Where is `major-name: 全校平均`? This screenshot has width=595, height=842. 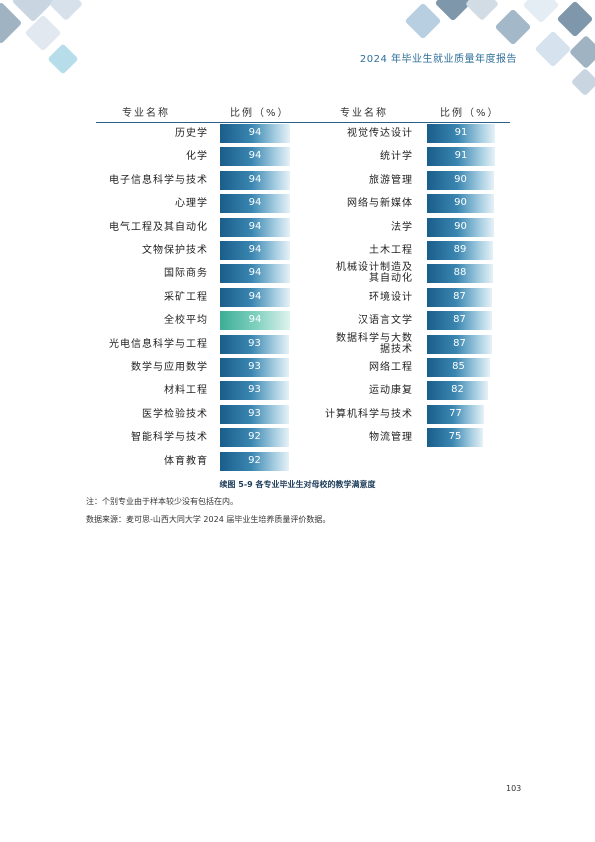 major-name: 全校平均 is located at coordinates (186, 320).